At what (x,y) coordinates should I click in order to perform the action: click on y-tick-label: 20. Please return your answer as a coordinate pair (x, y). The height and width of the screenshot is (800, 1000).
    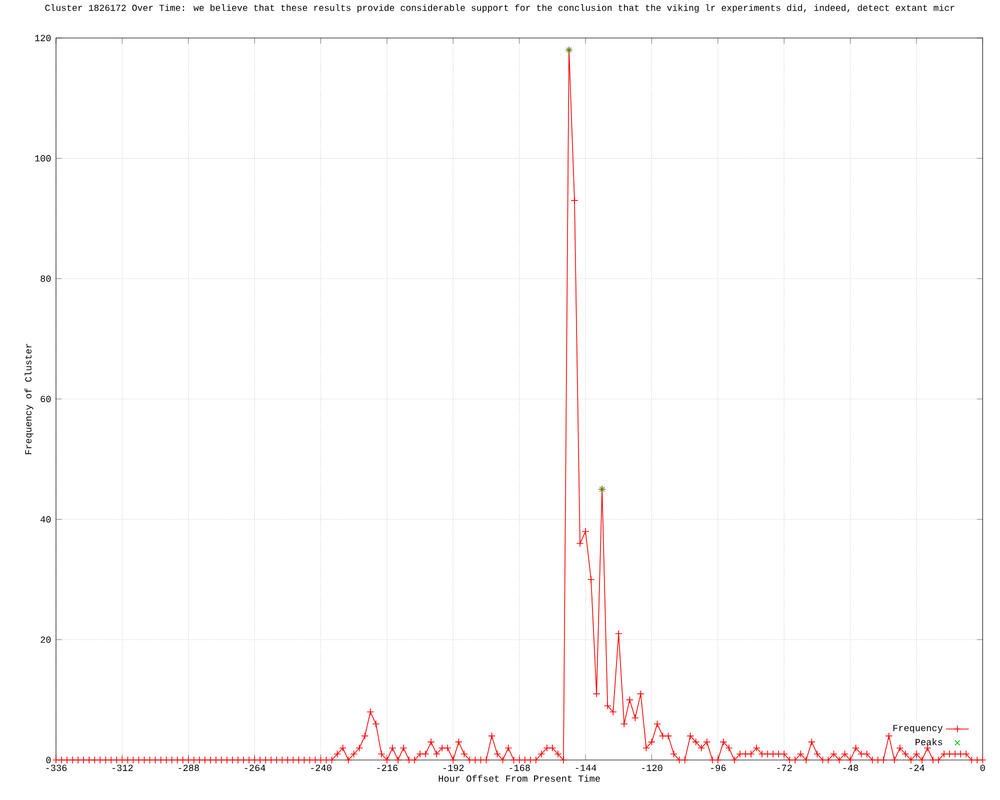
    Looking at the image, I should click on (45, 639).